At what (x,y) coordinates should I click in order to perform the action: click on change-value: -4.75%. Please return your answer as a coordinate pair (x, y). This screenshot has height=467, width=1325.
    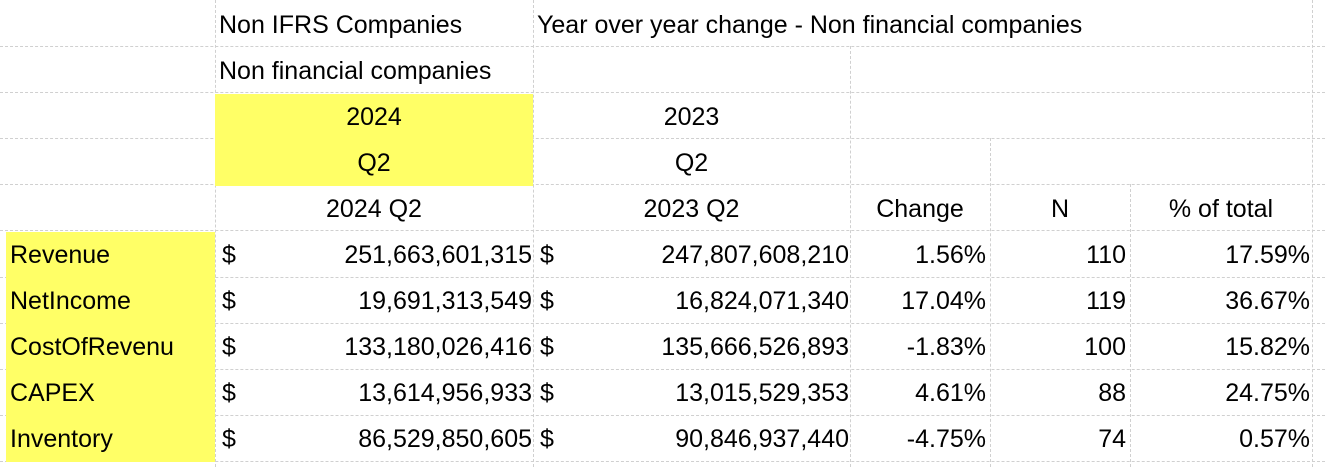
    Looking at the image, I should click on (946, 439).